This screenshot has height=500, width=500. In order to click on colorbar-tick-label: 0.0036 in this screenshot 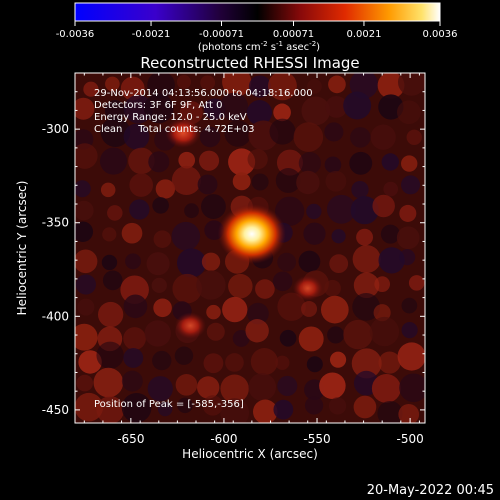, I will do `click(440, 34)`.